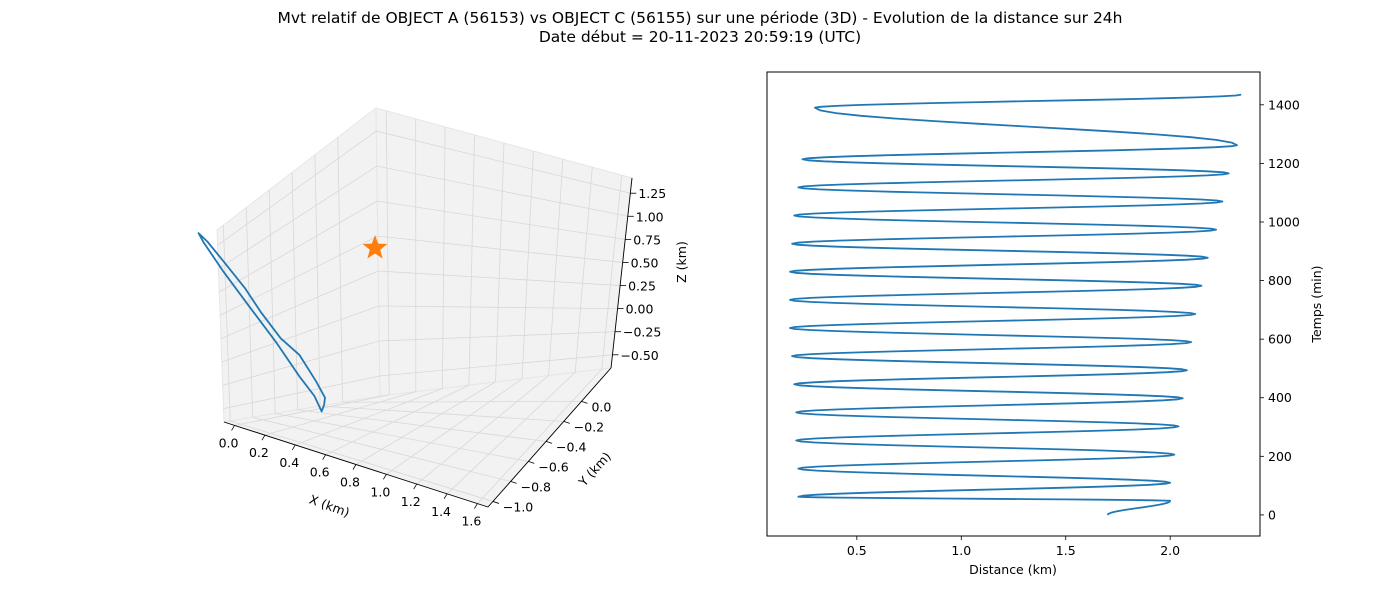 The width and height of the screenshot is (1400, 600). Describe the element at coordinates (647, 239) in the screenshot. I see `z-tick-label-3d: 0.75` at that location.